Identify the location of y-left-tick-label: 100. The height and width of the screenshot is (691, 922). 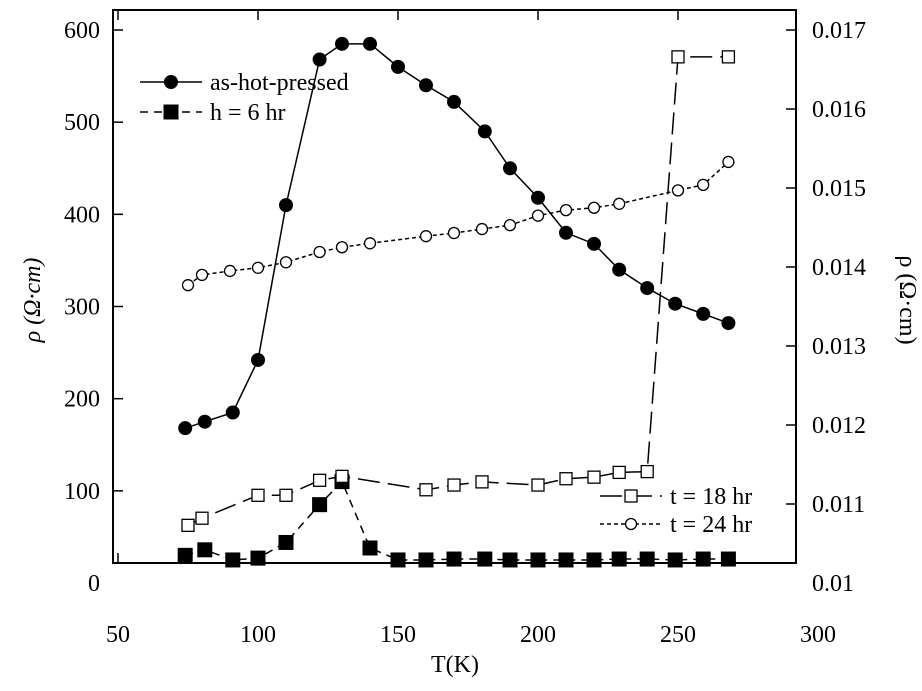
(82, 492).